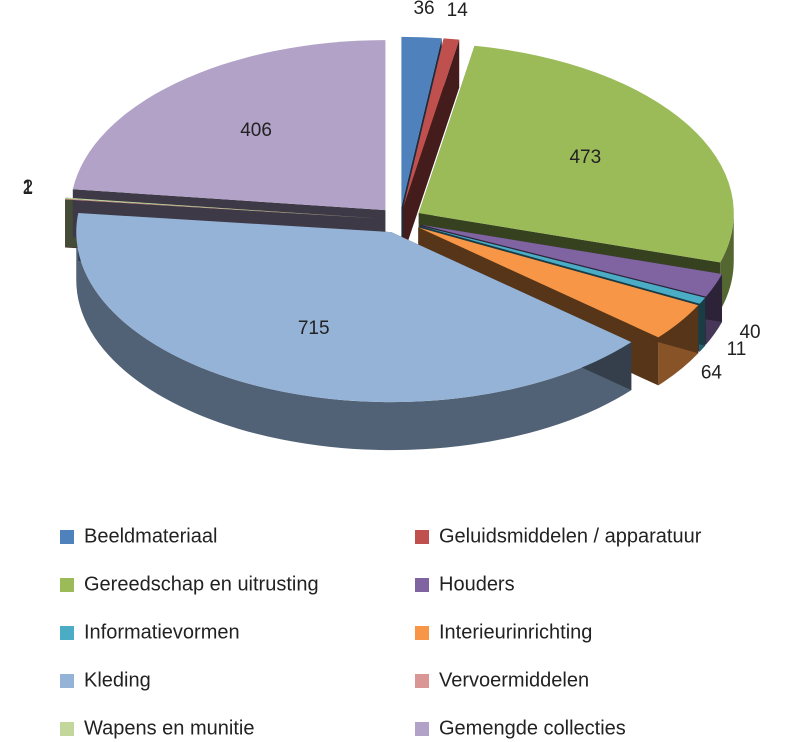 This screenshot has width=800, height=742. Describe the element at coordinates (712, 372) in the screenshot. I see `value-label: 64` at that location.